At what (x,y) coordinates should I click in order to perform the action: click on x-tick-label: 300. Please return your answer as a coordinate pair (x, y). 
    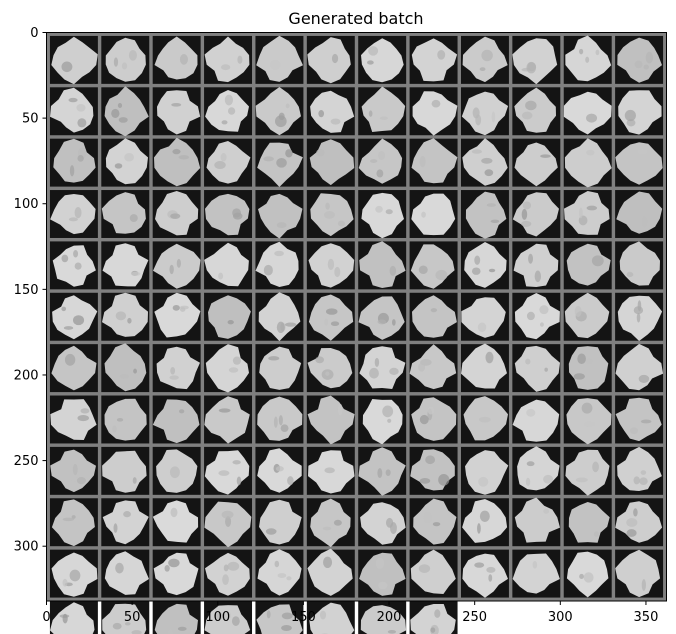
    Looking at the image, I should click on (560, 617).